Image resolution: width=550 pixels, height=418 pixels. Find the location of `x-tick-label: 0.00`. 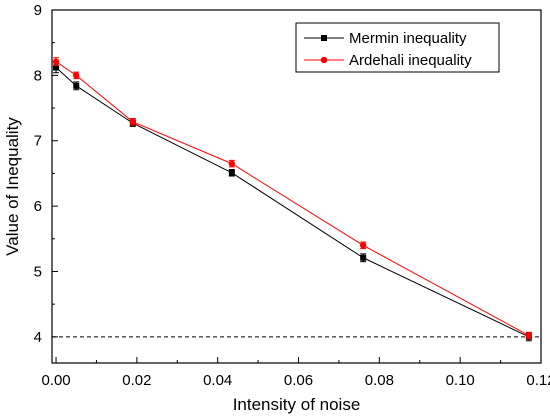

x-tick-label: 0.00 is located at coordinates (55, 380).